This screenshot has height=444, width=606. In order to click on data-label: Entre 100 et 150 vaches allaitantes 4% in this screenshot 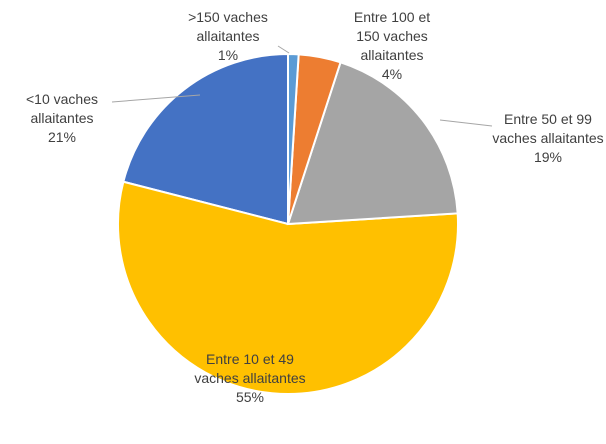, I will do `click(392, 46)`.